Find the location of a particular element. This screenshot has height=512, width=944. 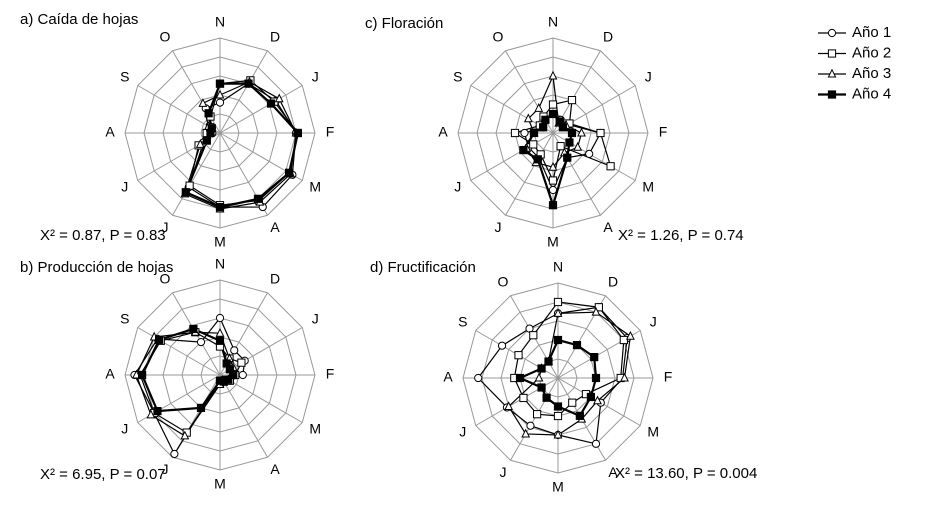

category-label: A is located at coordinates (448, 377).